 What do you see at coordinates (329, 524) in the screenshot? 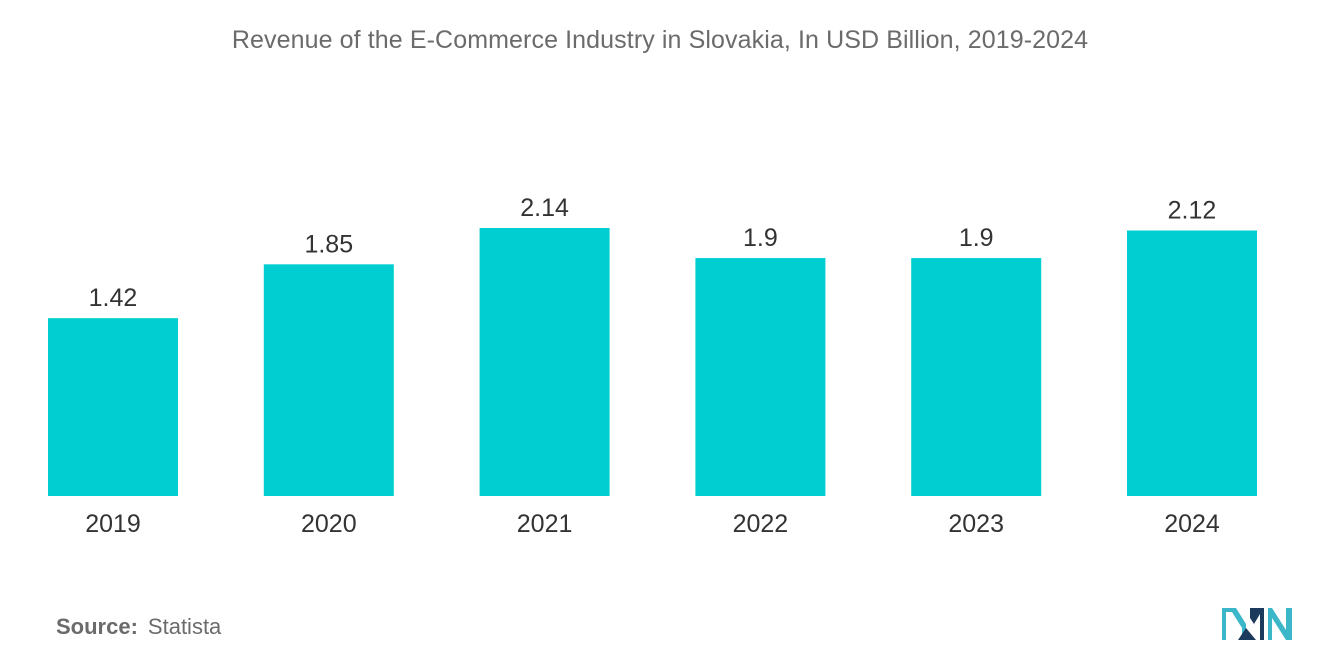
I see `x-tick-2020: 2020` at bounding box center [329, 524].